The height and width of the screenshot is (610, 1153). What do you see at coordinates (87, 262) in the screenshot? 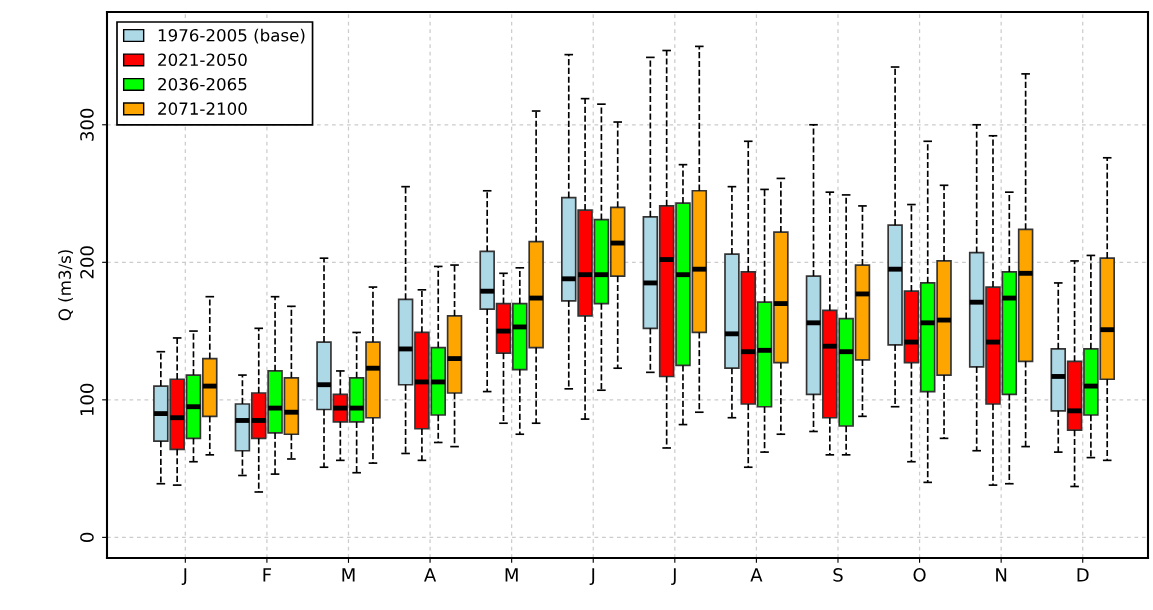
I see `y-tick-label: 200` at bounding box center [87, 262].